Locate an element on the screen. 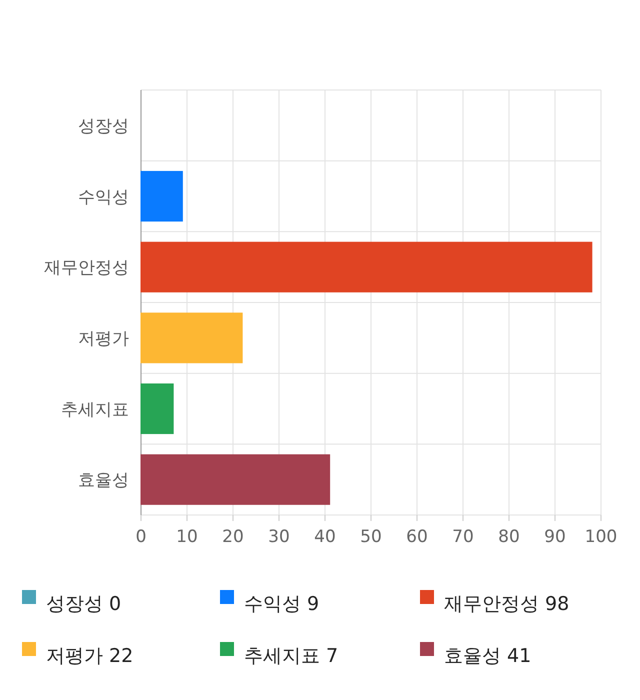 This screenshot has height=700, width=640. legend-label: 저평가 22 is located at coordinates (90, 656).